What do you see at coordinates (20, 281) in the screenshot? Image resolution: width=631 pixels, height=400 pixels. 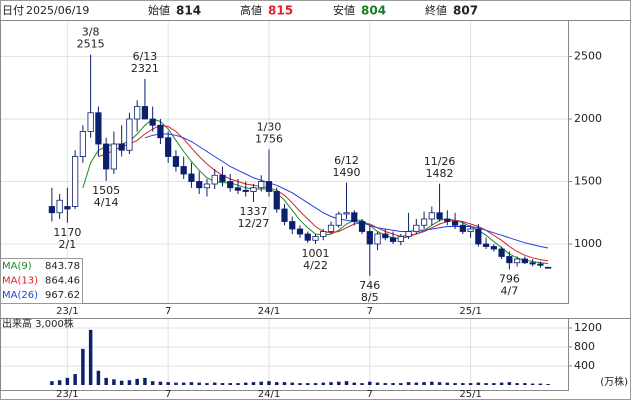 I see `legend-name: MA(13)` at bounding box center [20, 281].